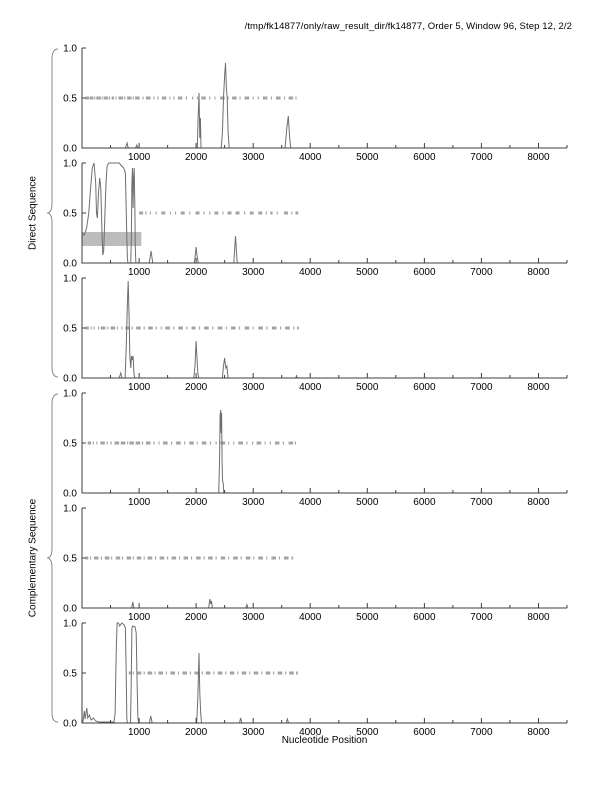 The image size is (612, 792). I want to click on x-axis-title: Nucleotide Position, so click(324, 740).